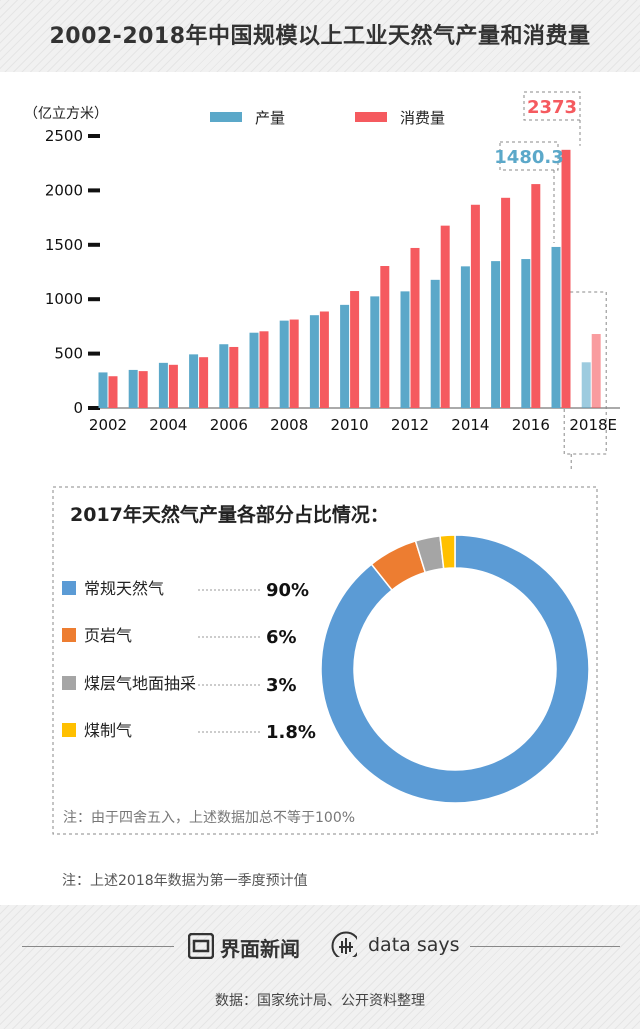 The width and height of the screenshot is (640, 1029). Describe the element at coordinates (108, 425) in the screenshot. I see `x-tick-label: 2002` at that location.